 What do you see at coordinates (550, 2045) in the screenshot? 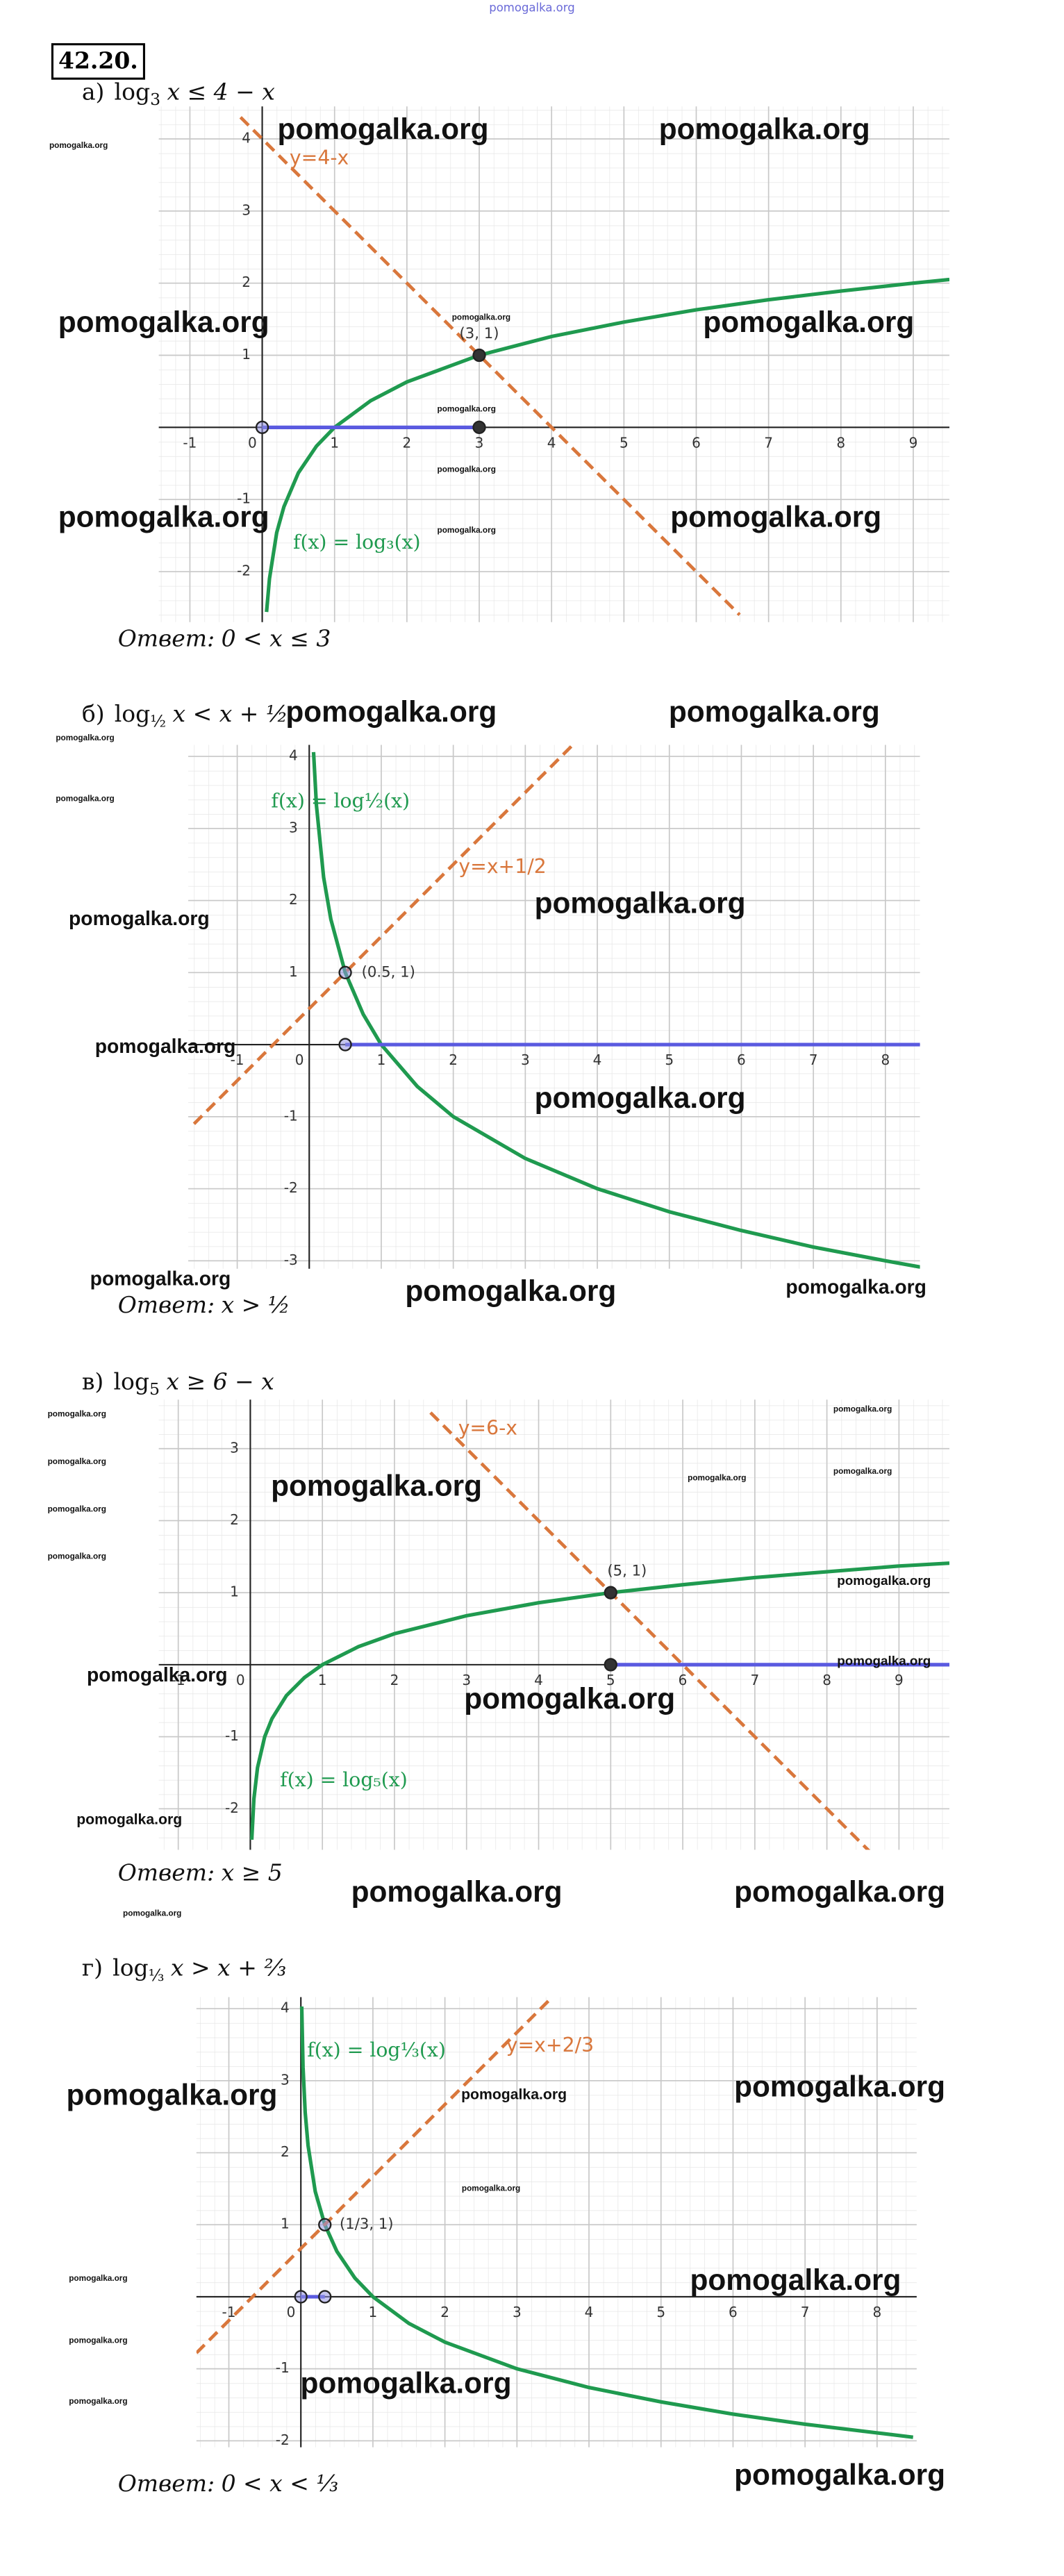
I see `line-label: y=x+2/3` at bounding box center [550, 2045].